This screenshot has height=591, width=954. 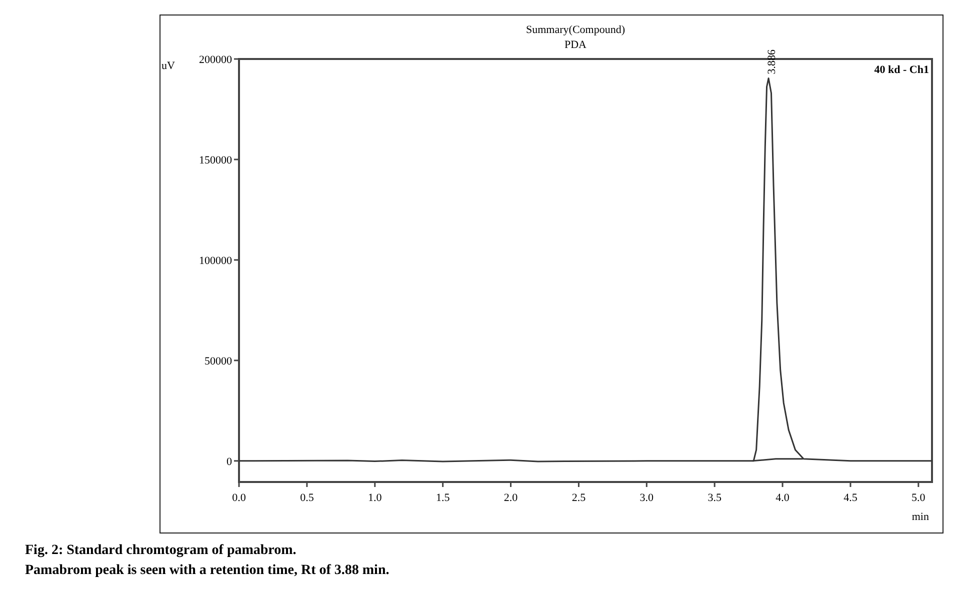 What do you see at coordinates (443, 498) in the screenshot?
I see `x-tick-label: 1.5` at bounding box center [443, 498].